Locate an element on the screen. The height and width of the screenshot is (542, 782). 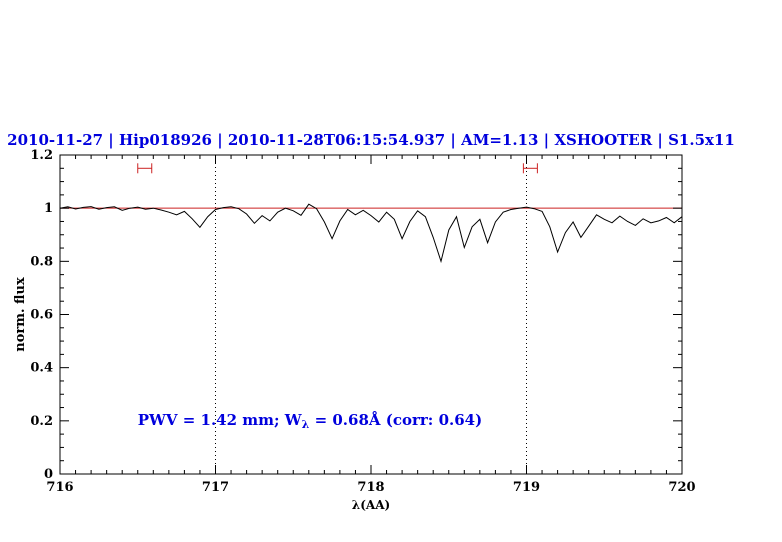
y-tick-label: 0.8 is located at coordinates (41, 261).